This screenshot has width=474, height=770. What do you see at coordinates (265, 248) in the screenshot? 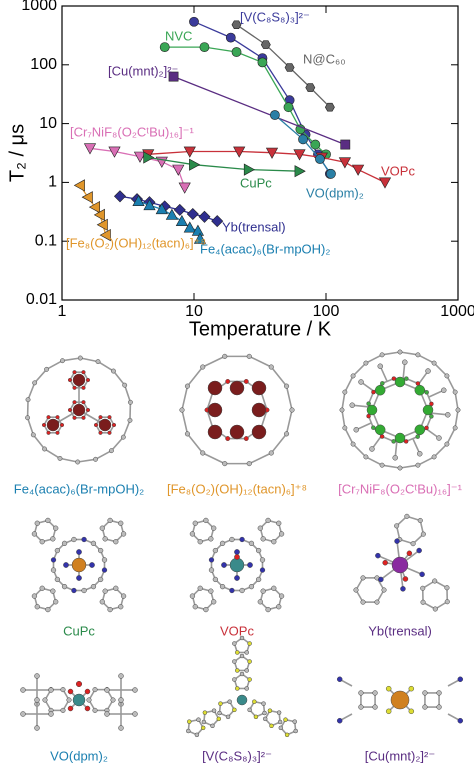
I see `series-label: Fe₄(acac)₆(Br-mpOH)₂` at bounding box center [265, 248].